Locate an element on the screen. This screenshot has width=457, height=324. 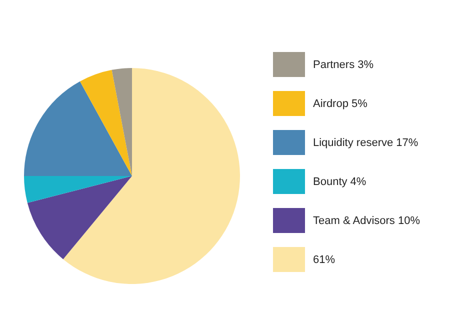
legend-label: Airdrop 5% is located at coordinates (340, 104).